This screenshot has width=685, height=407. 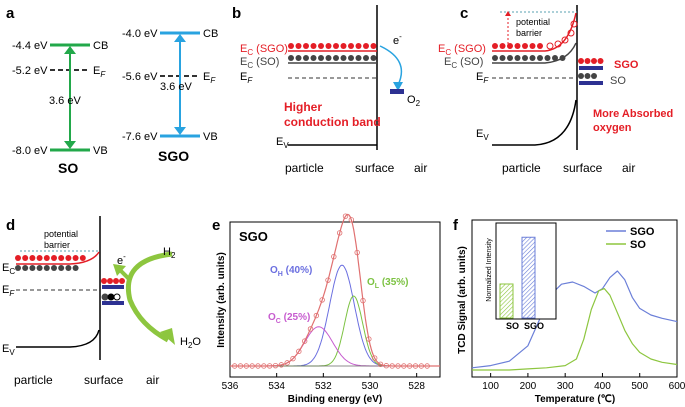 I want to click on inset-x-sgo: SGO, so click(x=534, y=326).